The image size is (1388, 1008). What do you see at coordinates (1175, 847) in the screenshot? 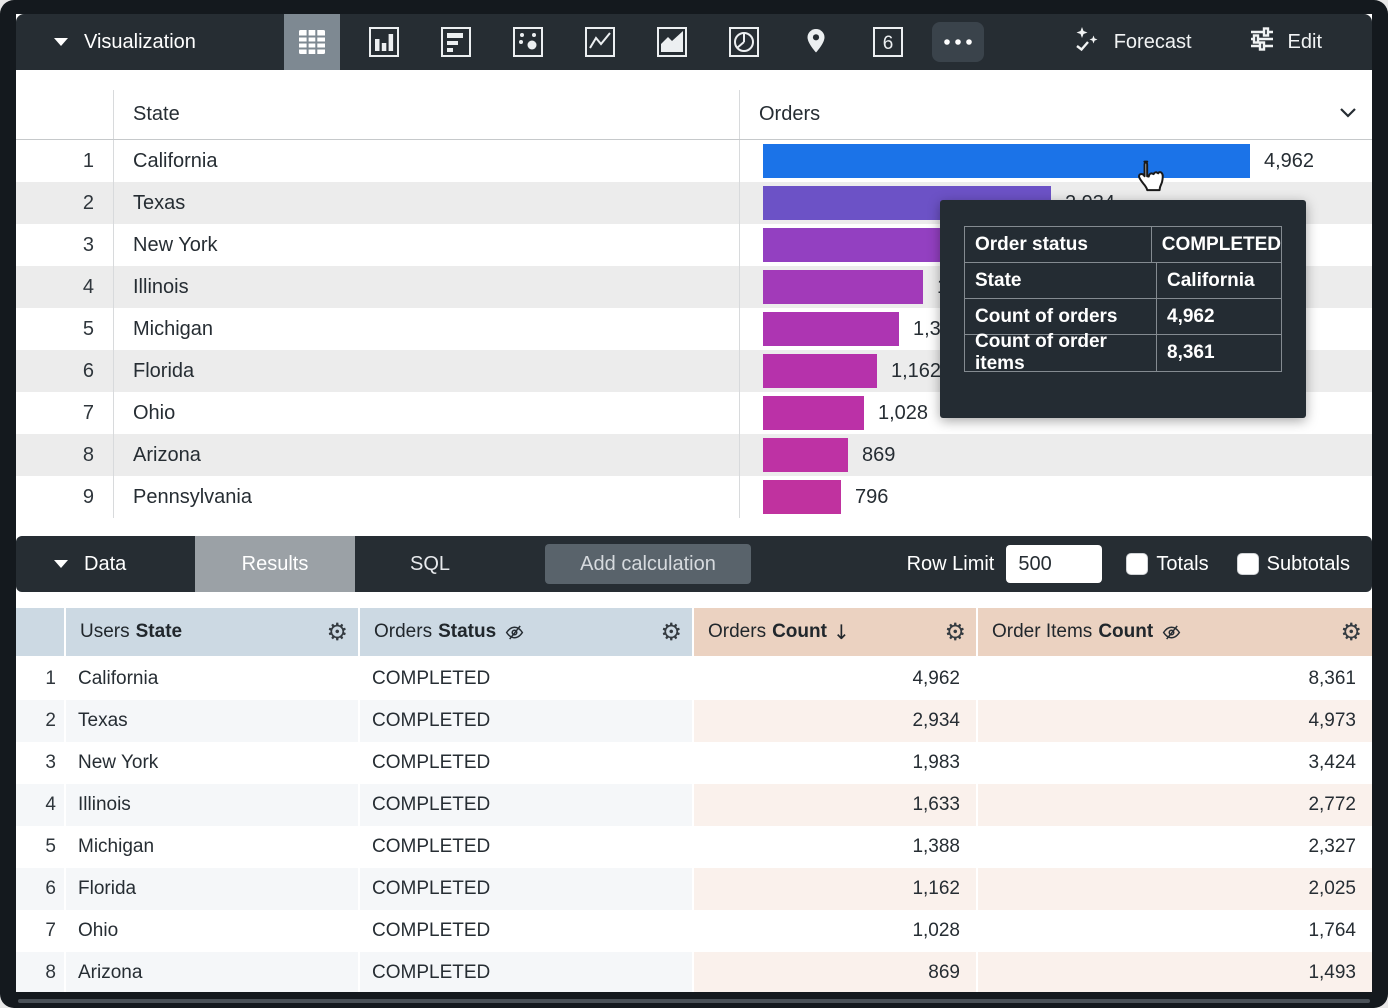
I see `items-count-cell: 2,327` at bounding box center [1175, 847].